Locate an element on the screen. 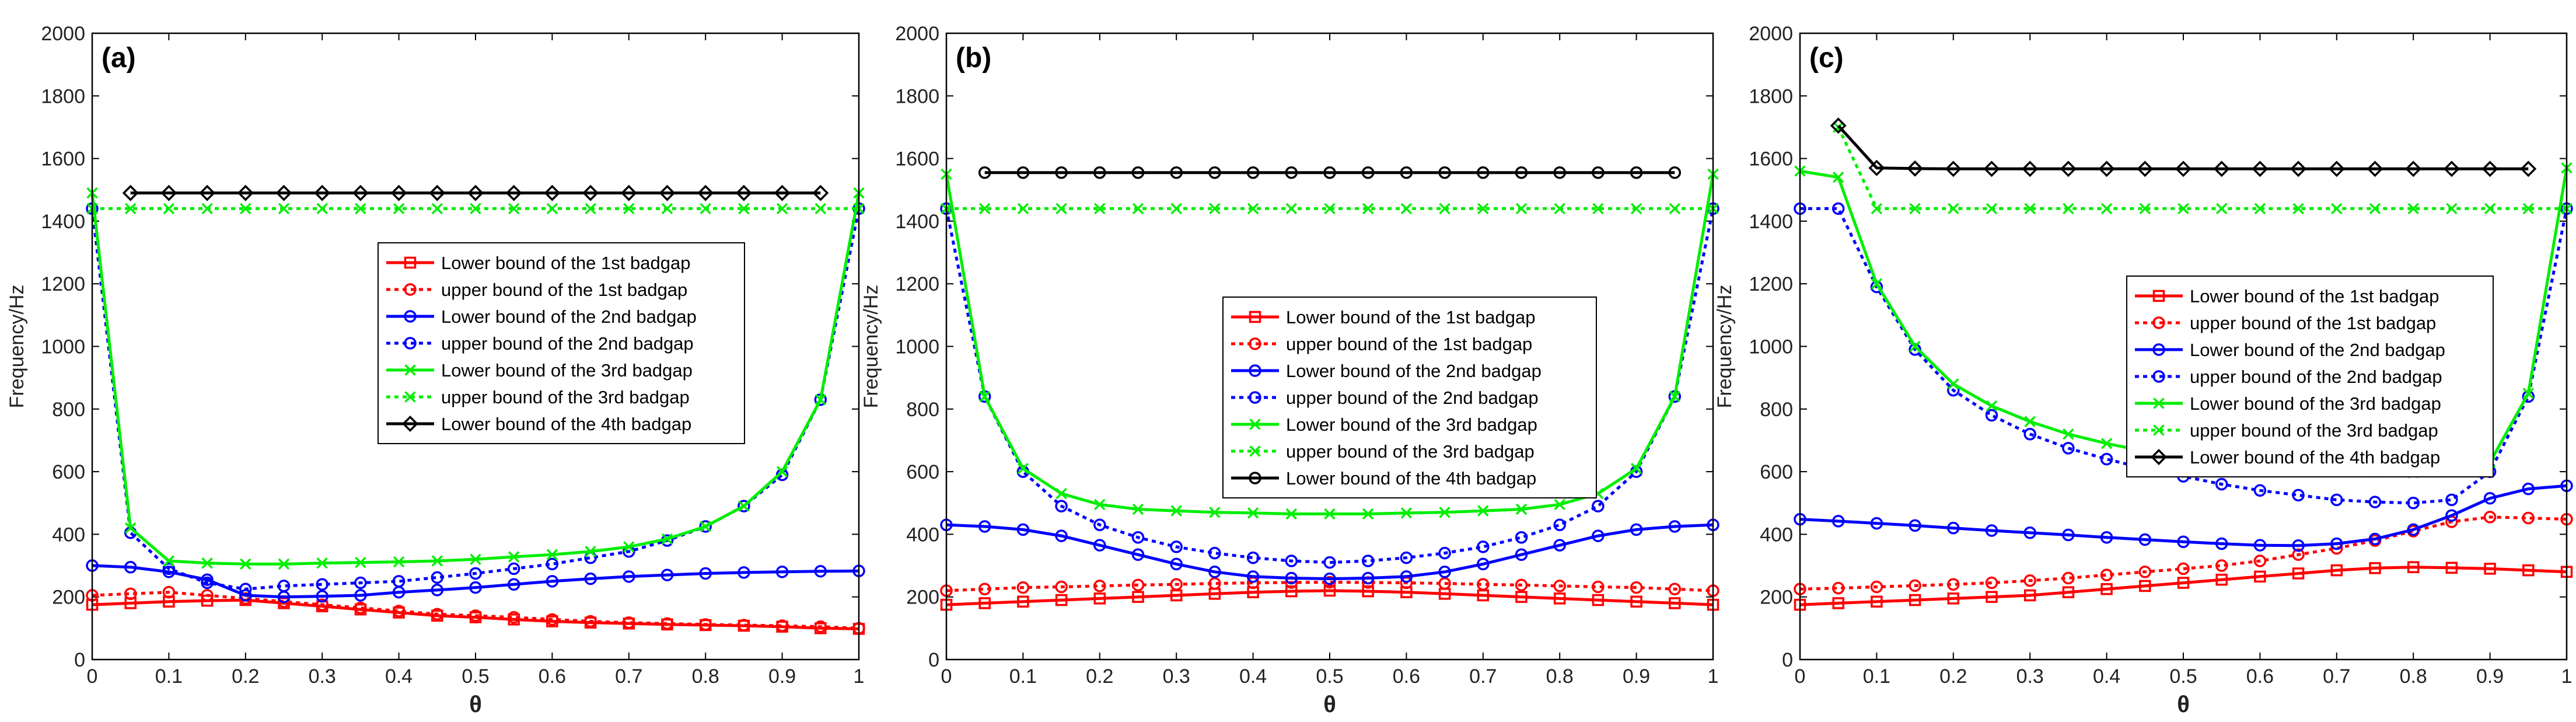 This screenshot has width=2576, height=722. y-tick-label: 200 is located at coordinates (1776, 598).